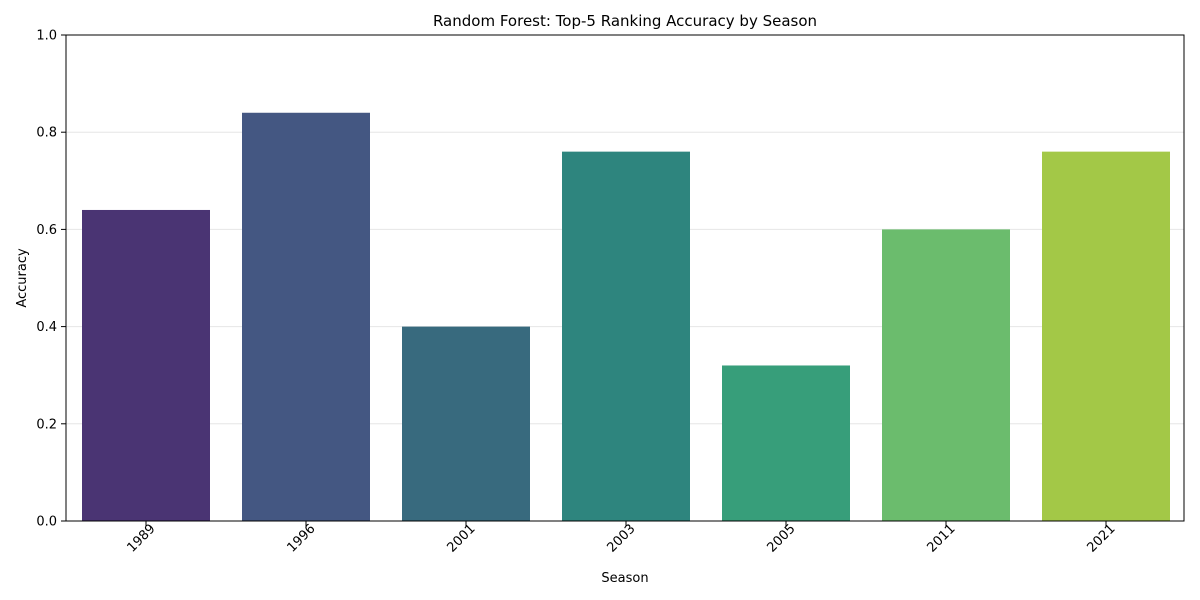 The width and height of the screenshot is (1200, 600). What do you see at coordinates (46, 424) in the screenshot?
I see `y-tick-label: 0.2` at bounding box center [46, 424].